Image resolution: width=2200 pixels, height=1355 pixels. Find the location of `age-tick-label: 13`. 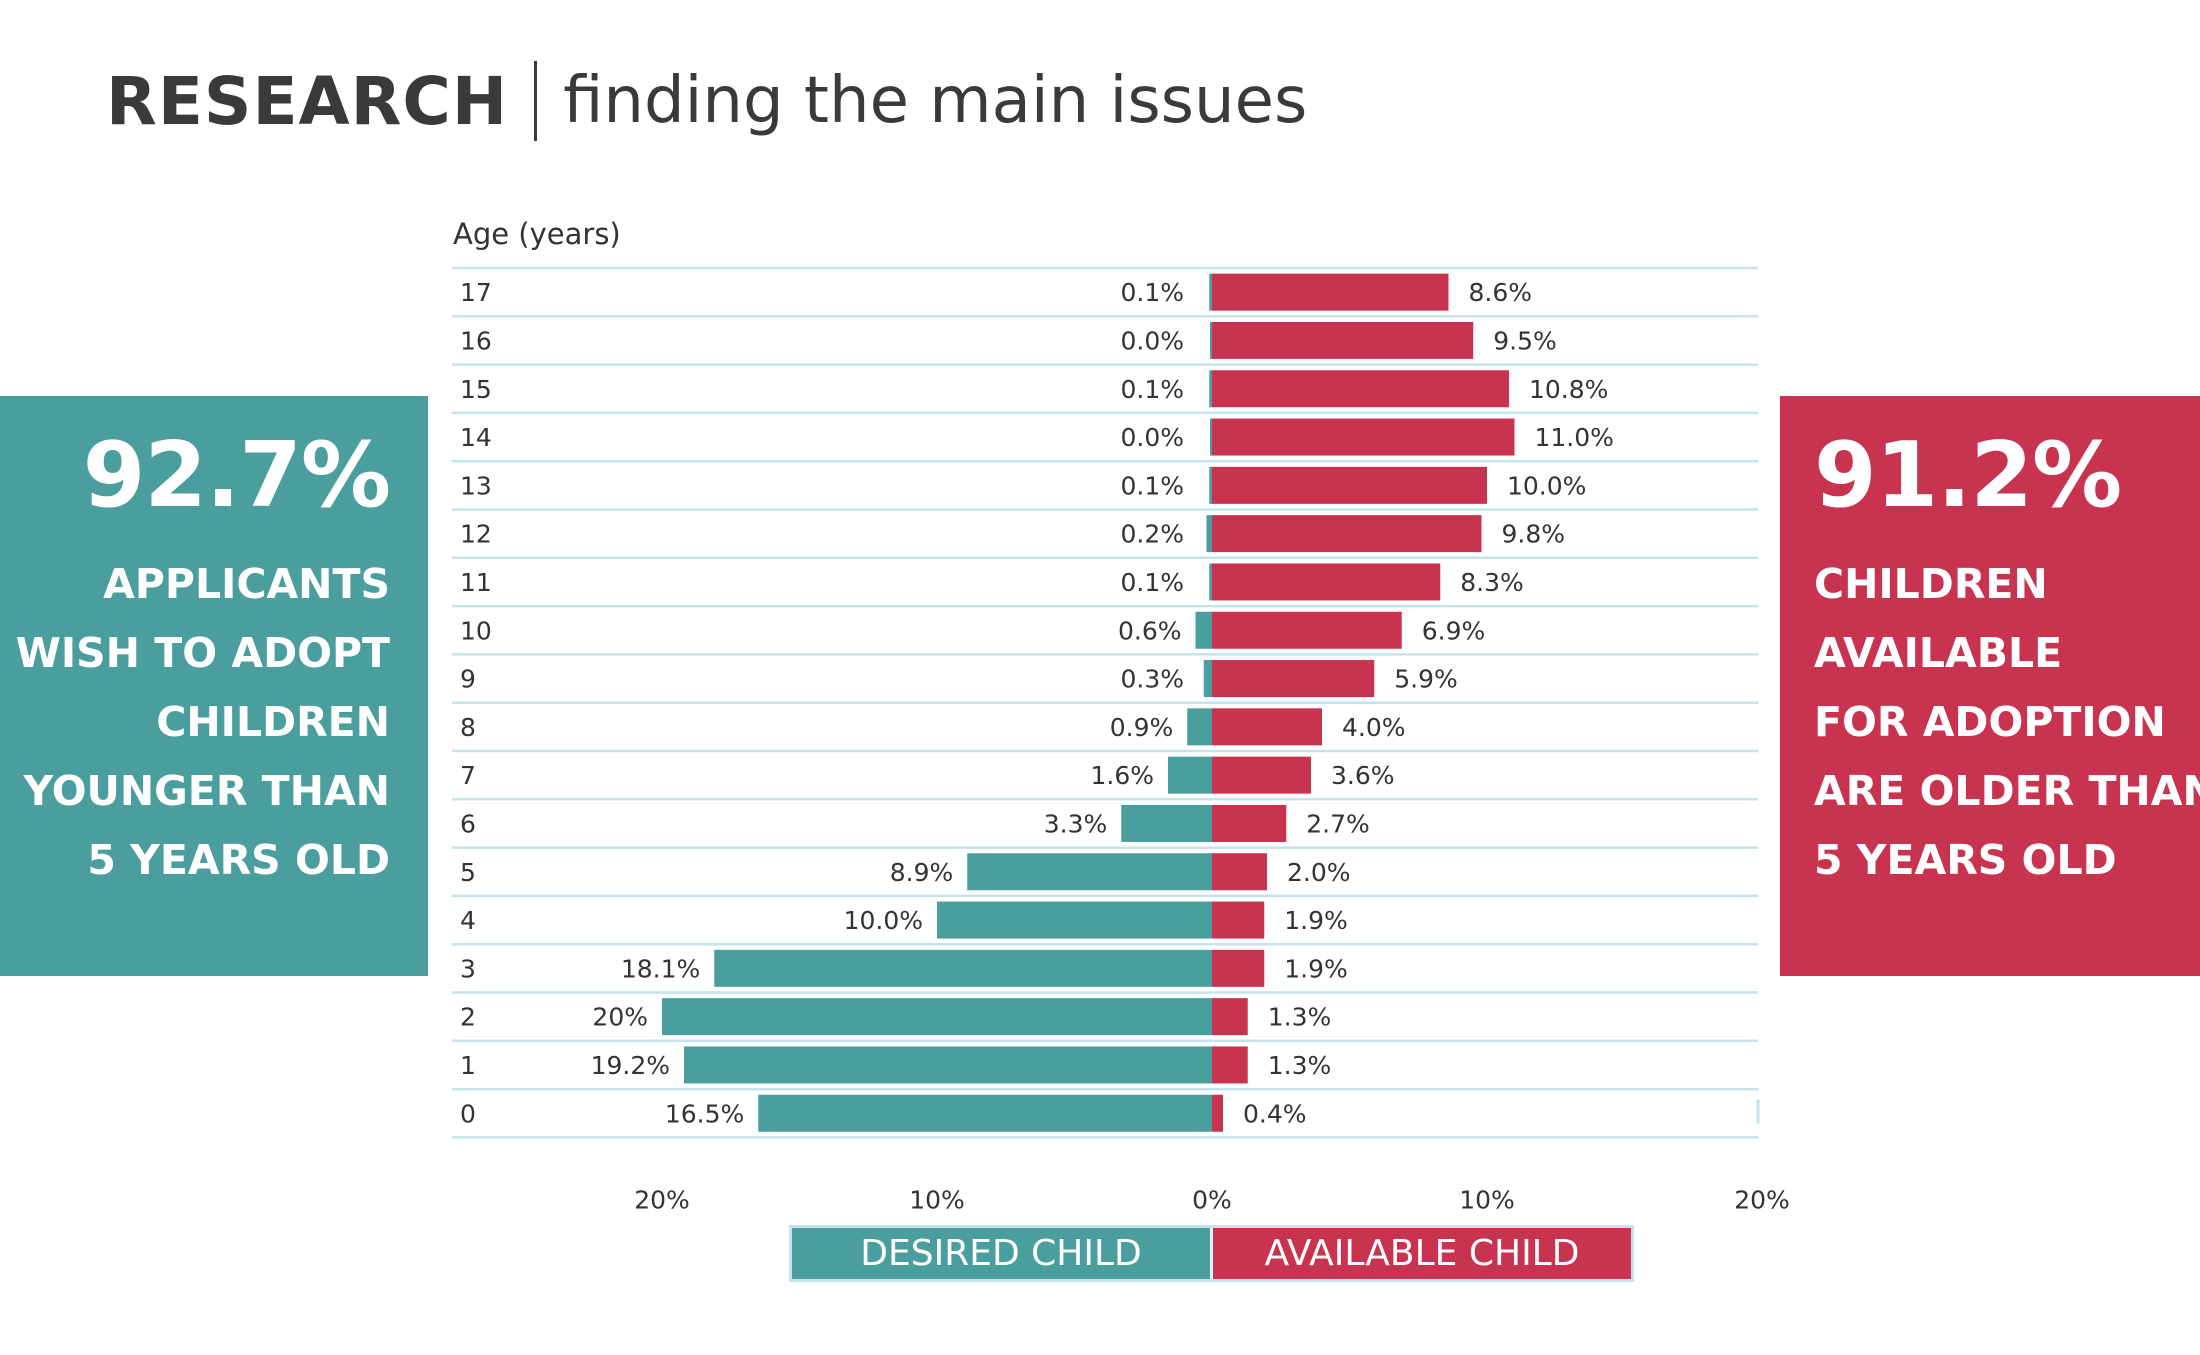

age-tick-label: 13 is located at coordinates (476, 485).